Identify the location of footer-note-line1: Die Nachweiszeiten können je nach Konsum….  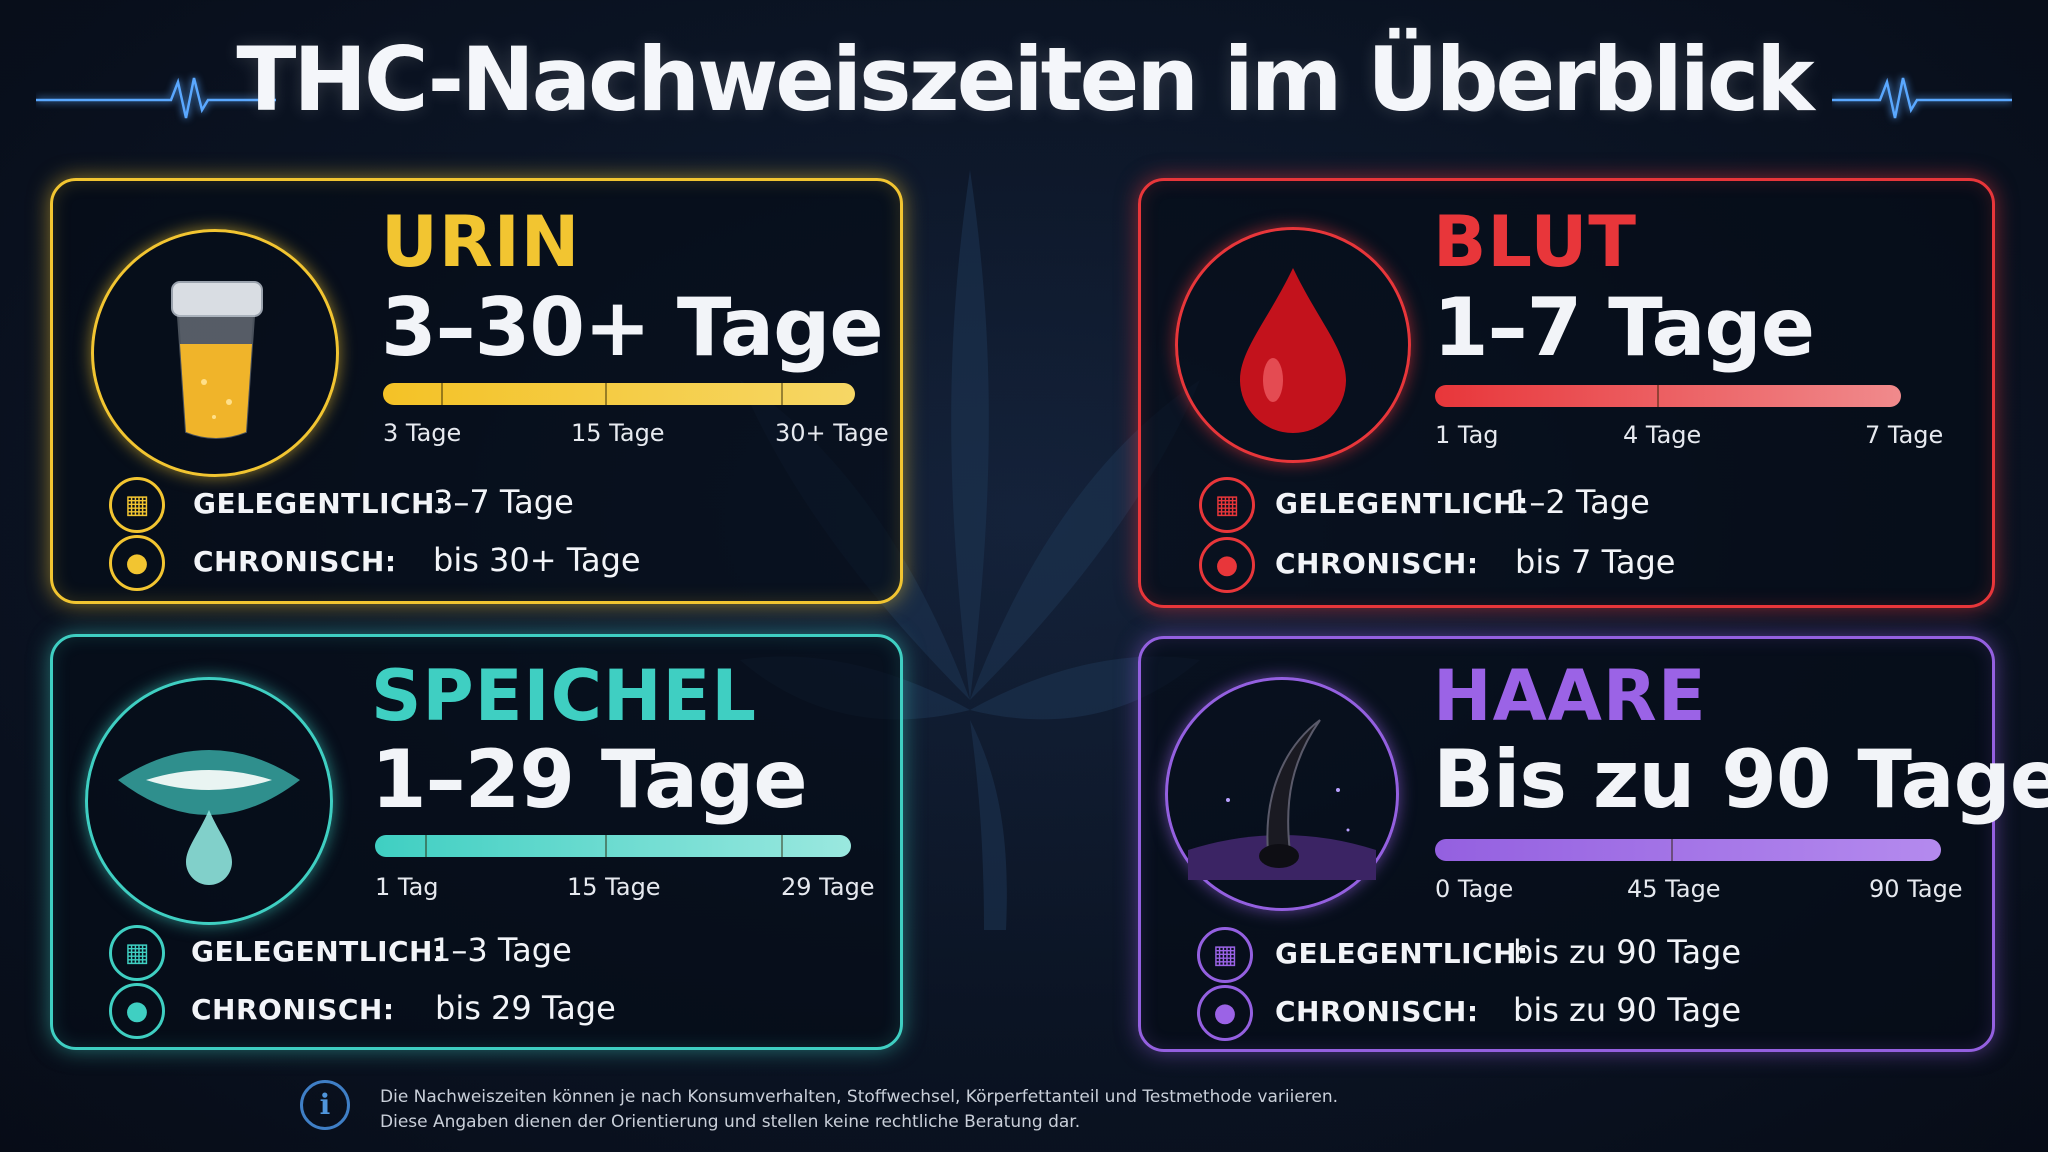
(859, 1097).